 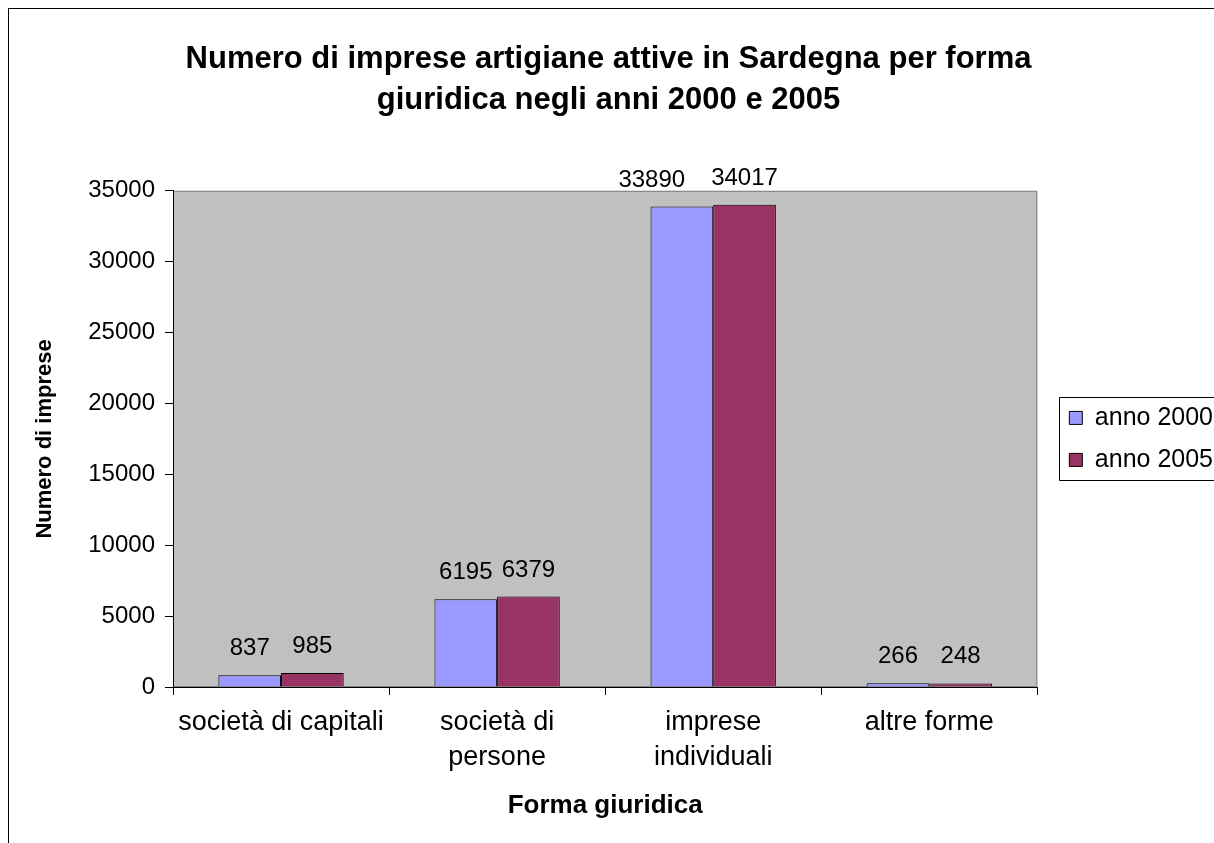 I want to click on y-tick-label: 5000, so click(x=128, y=614).